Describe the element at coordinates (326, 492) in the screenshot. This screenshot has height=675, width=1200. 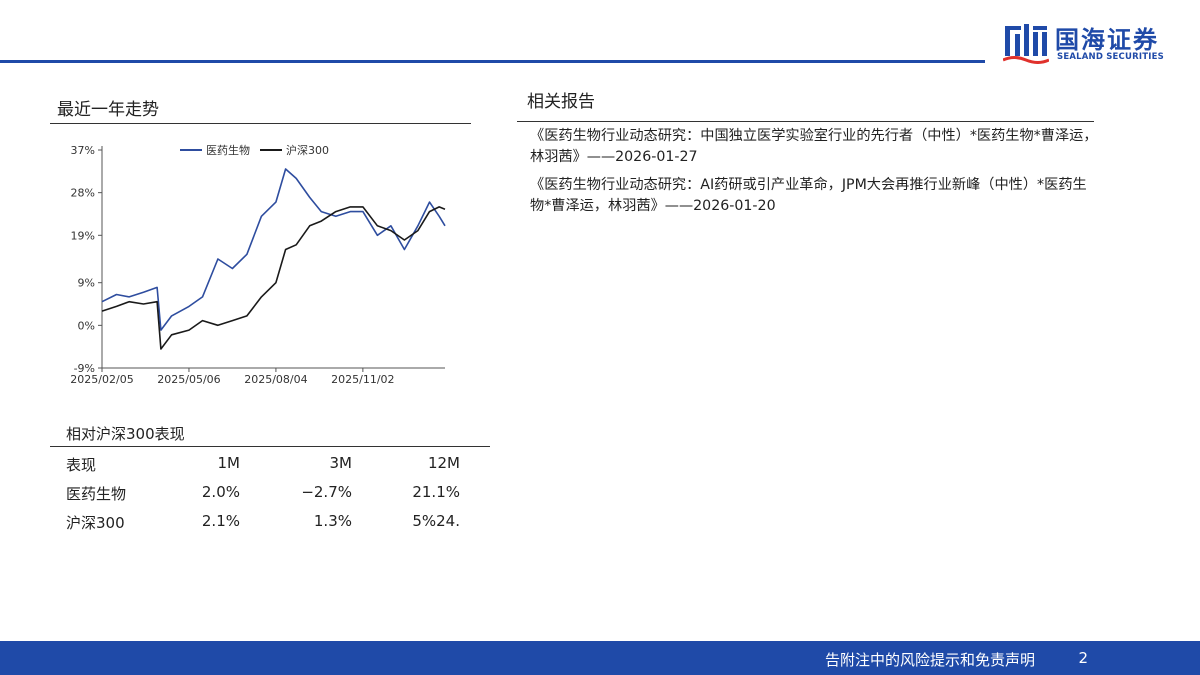
I see `table-cell: −2.7%` at that location.